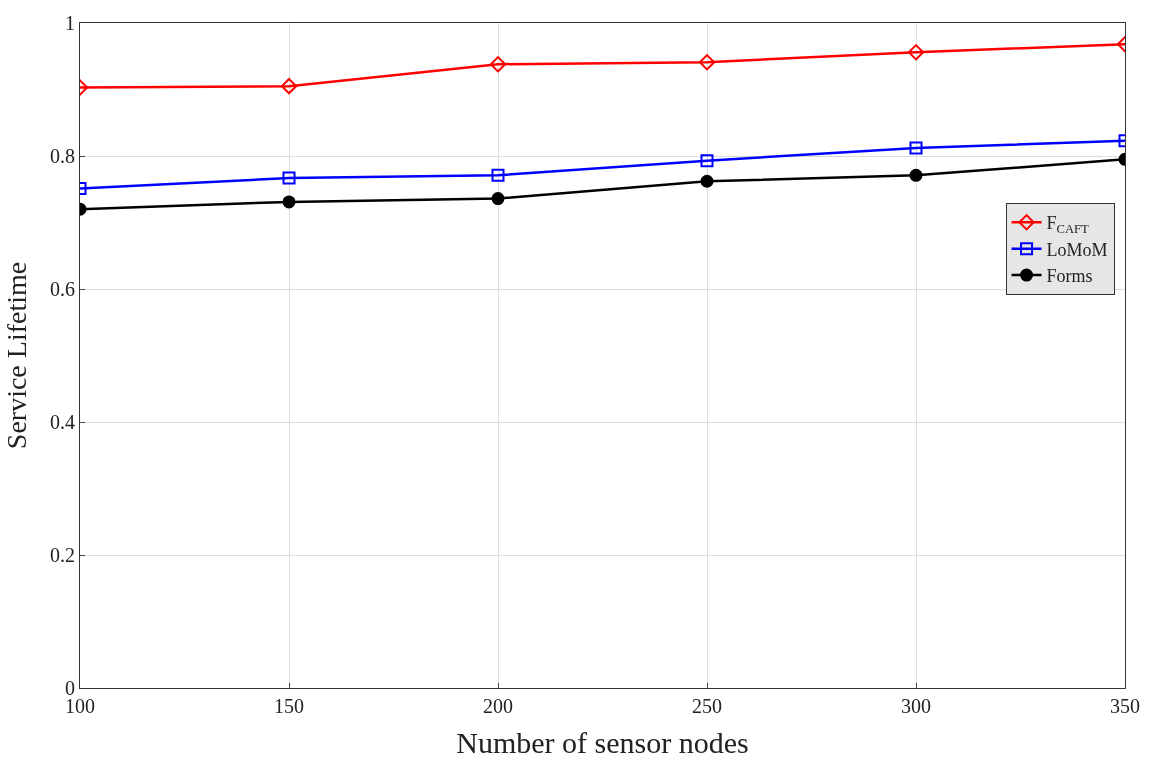 The height and width of the screenshot is (778, 1152). I want to click on legend-label: Forms, so click(1069, 276).